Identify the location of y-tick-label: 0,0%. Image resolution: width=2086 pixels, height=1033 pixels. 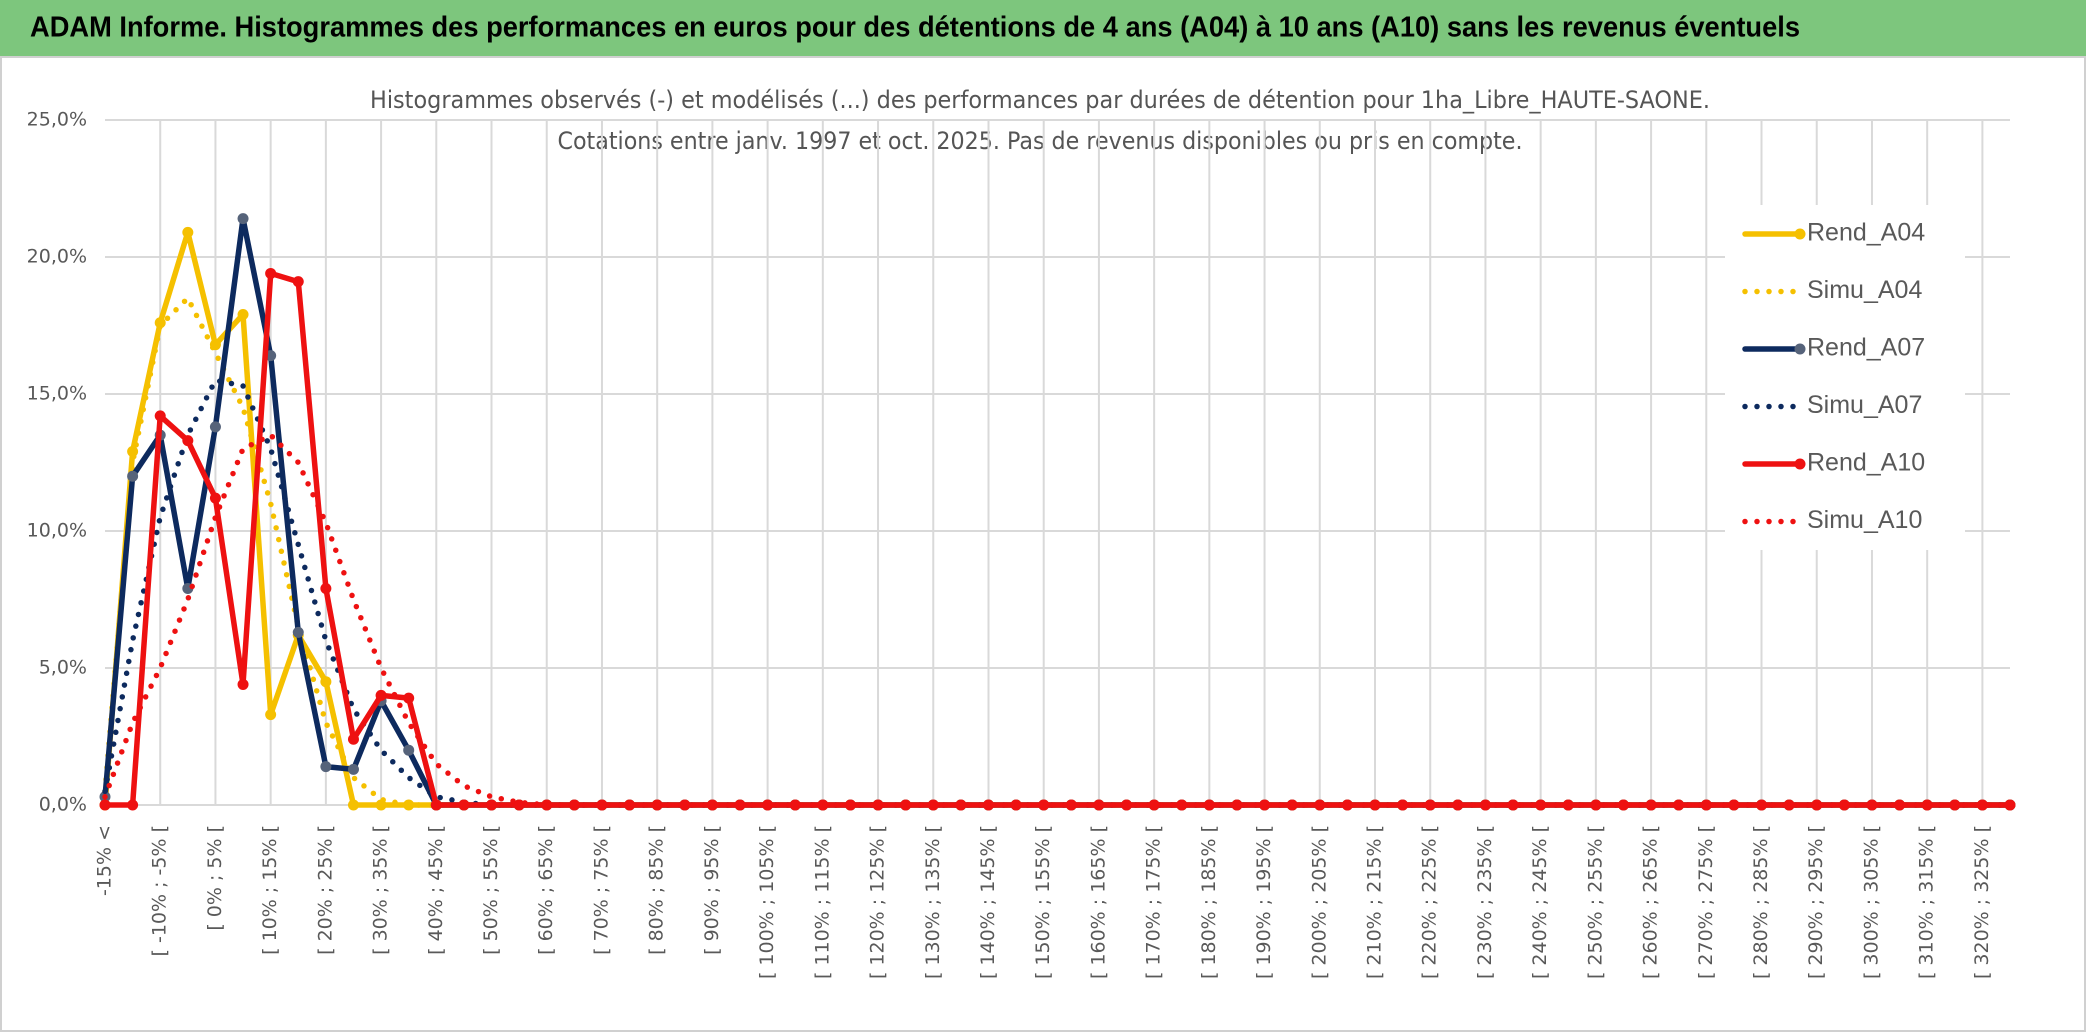
(63, 805).